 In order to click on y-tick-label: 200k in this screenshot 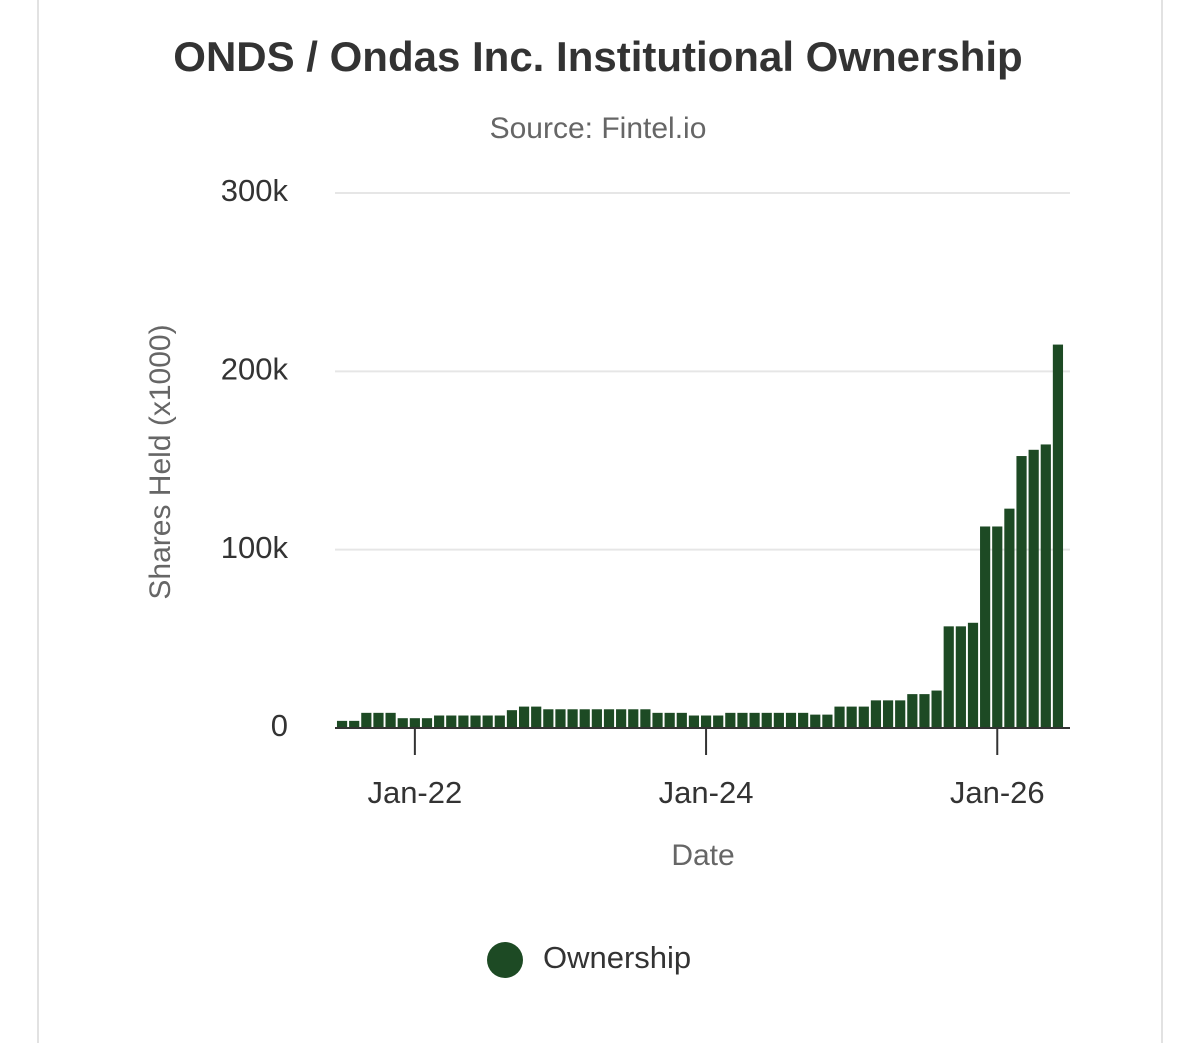, I will do `click(255, 369)`.